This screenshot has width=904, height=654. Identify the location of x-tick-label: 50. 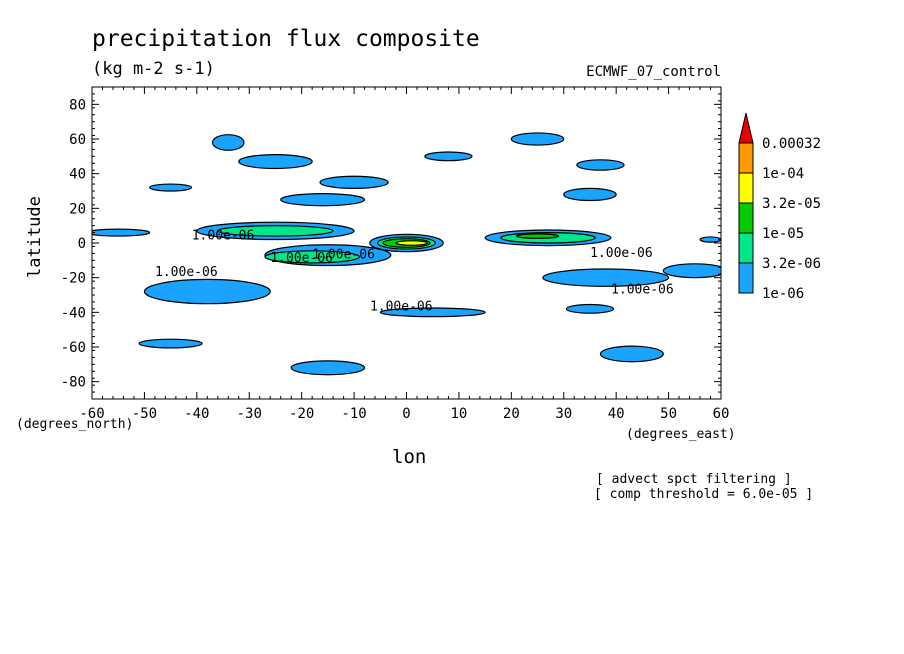
(668, 414).